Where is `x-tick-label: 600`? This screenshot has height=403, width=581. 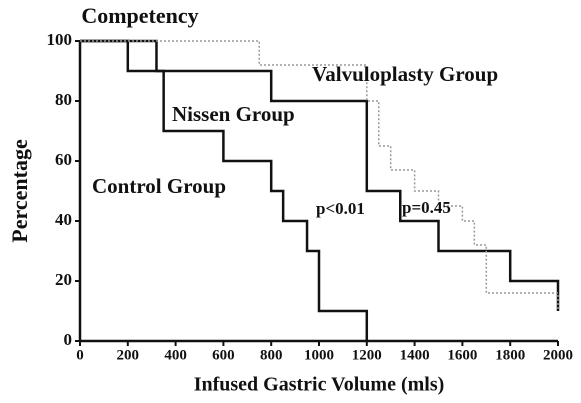
x-tick-label: 600 is located at coordinates (223, 355).